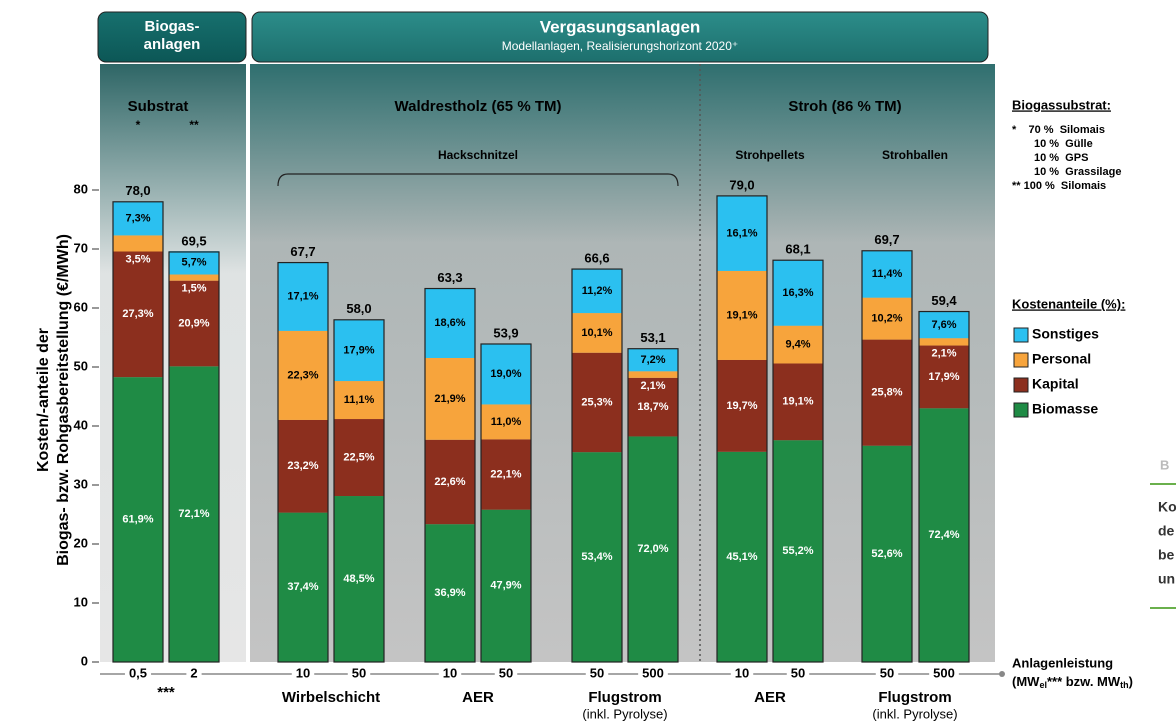 The image size is (1176, 726). I want to click on segment-label: 11,4%, so click(887, 274).